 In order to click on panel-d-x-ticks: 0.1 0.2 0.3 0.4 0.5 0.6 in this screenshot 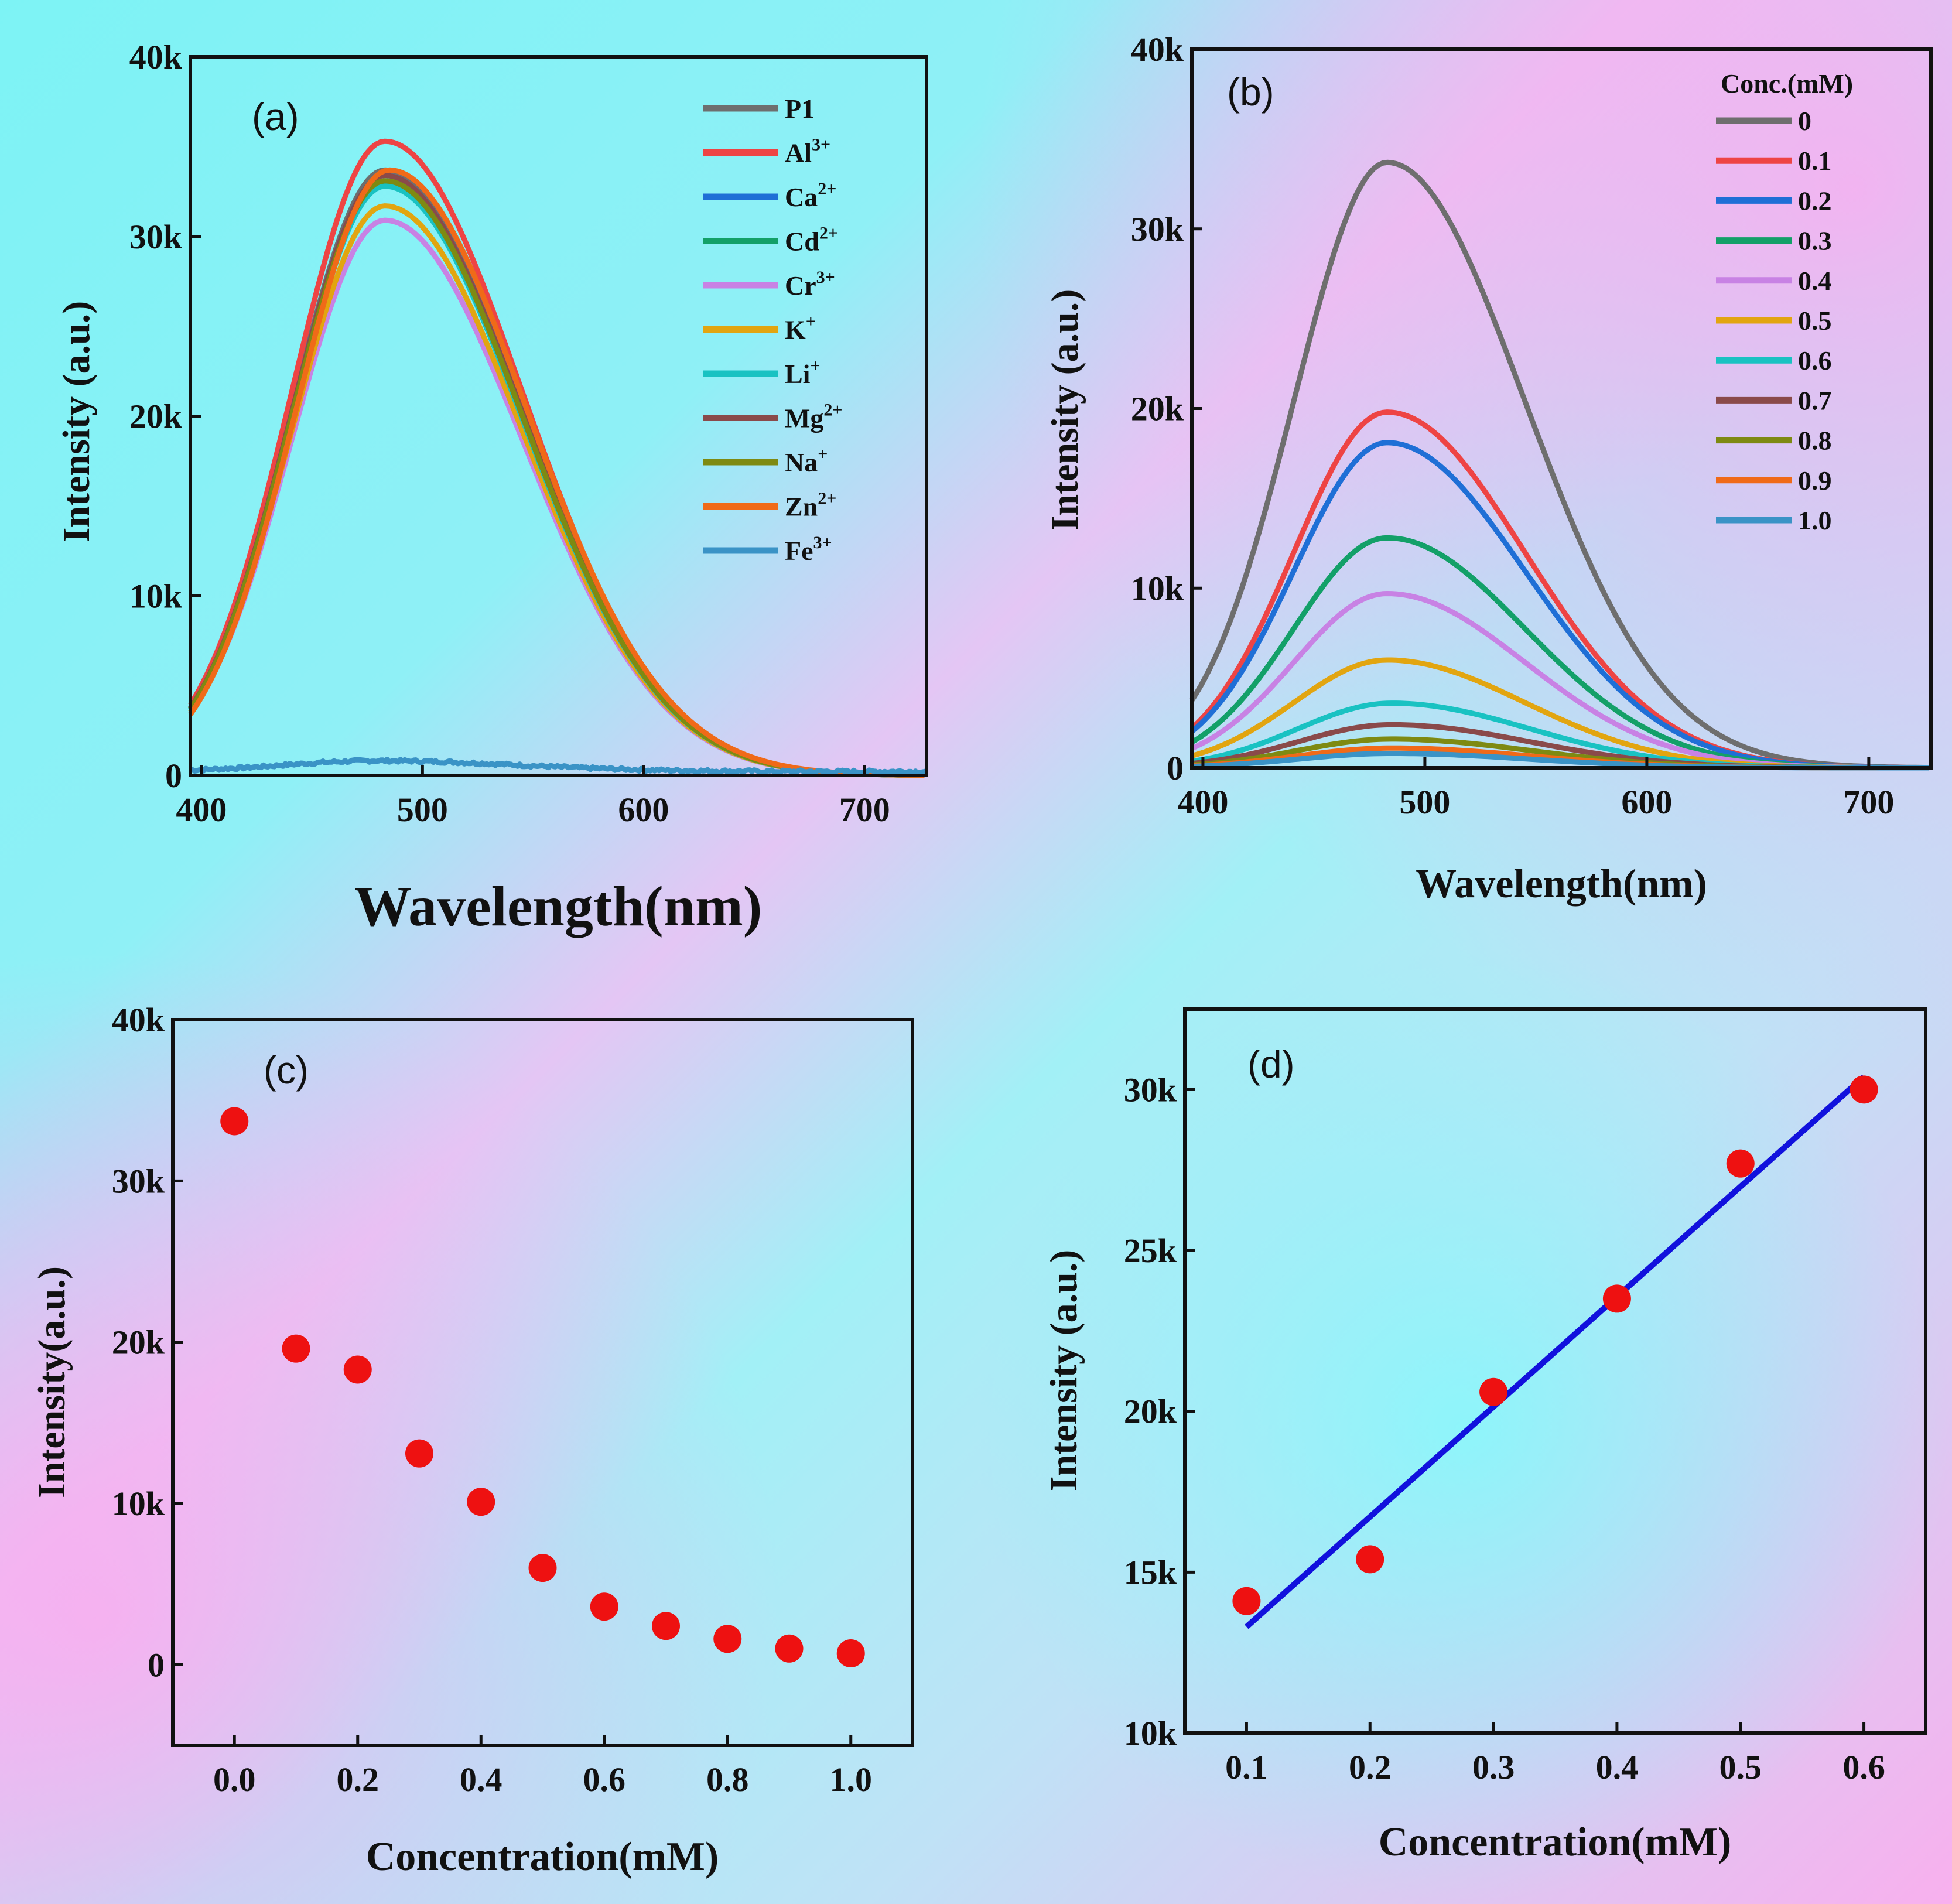, I will do `click(1555, 1754)`.